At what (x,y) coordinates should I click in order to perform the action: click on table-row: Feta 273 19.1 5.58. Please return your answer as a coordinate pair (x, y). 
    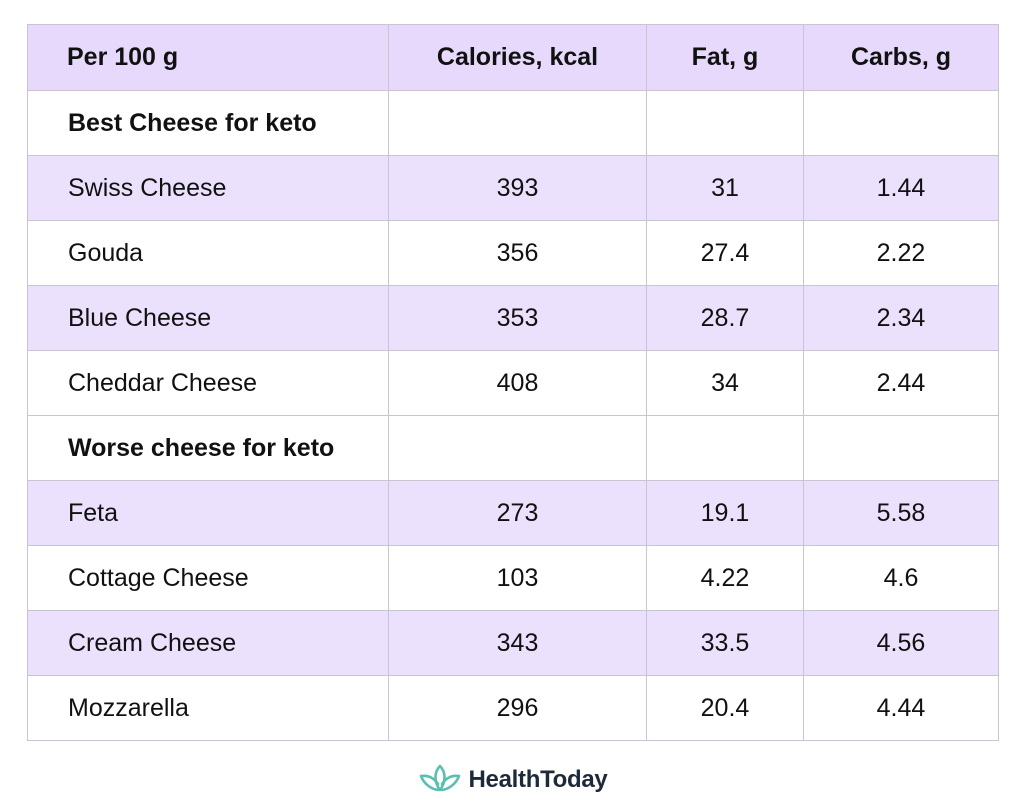
    Looking at the image, I should click on (513, 513).